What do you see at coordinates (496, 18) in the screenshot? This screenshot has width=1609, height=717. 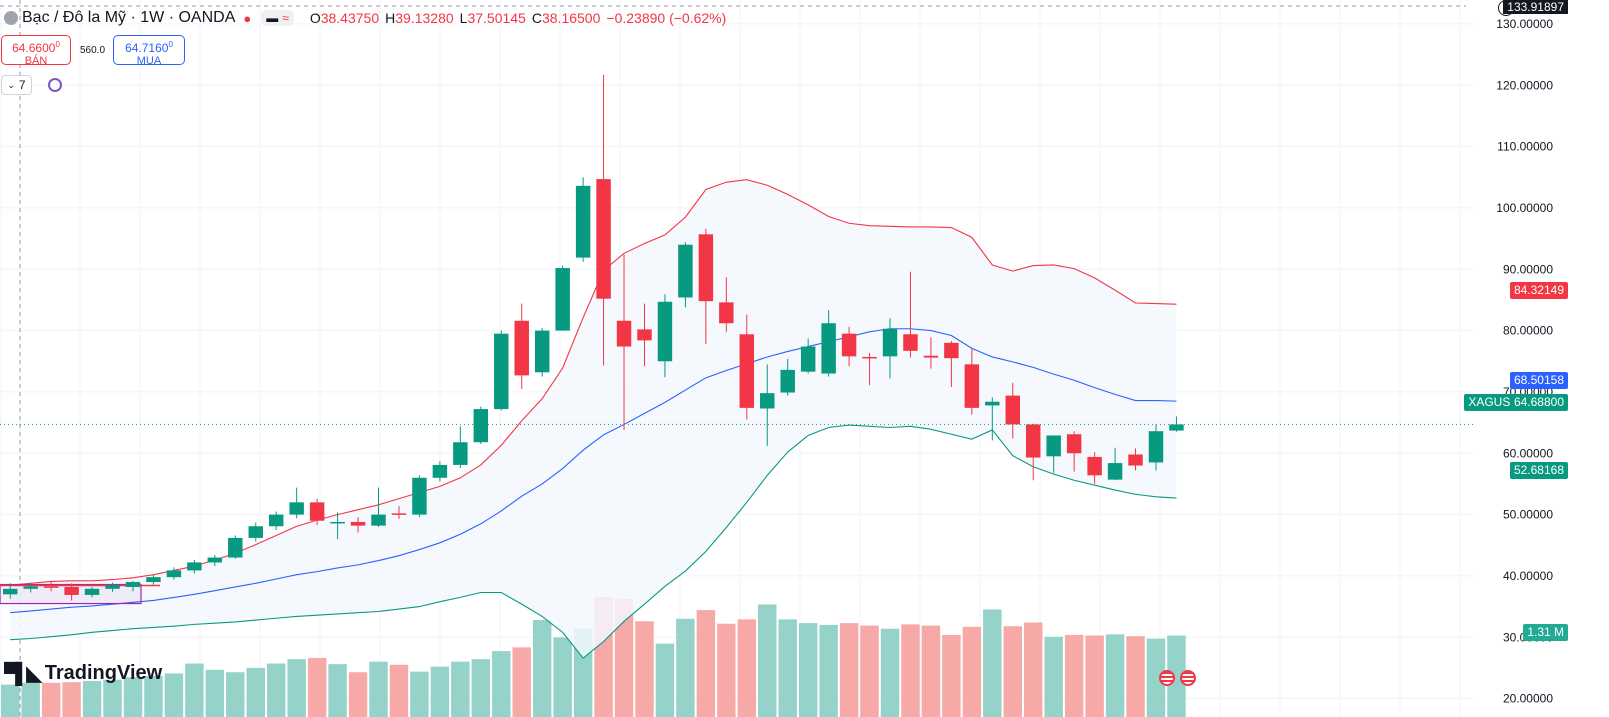 I see `ohlc-low: 37.50145` at bounding box center [496, 18].